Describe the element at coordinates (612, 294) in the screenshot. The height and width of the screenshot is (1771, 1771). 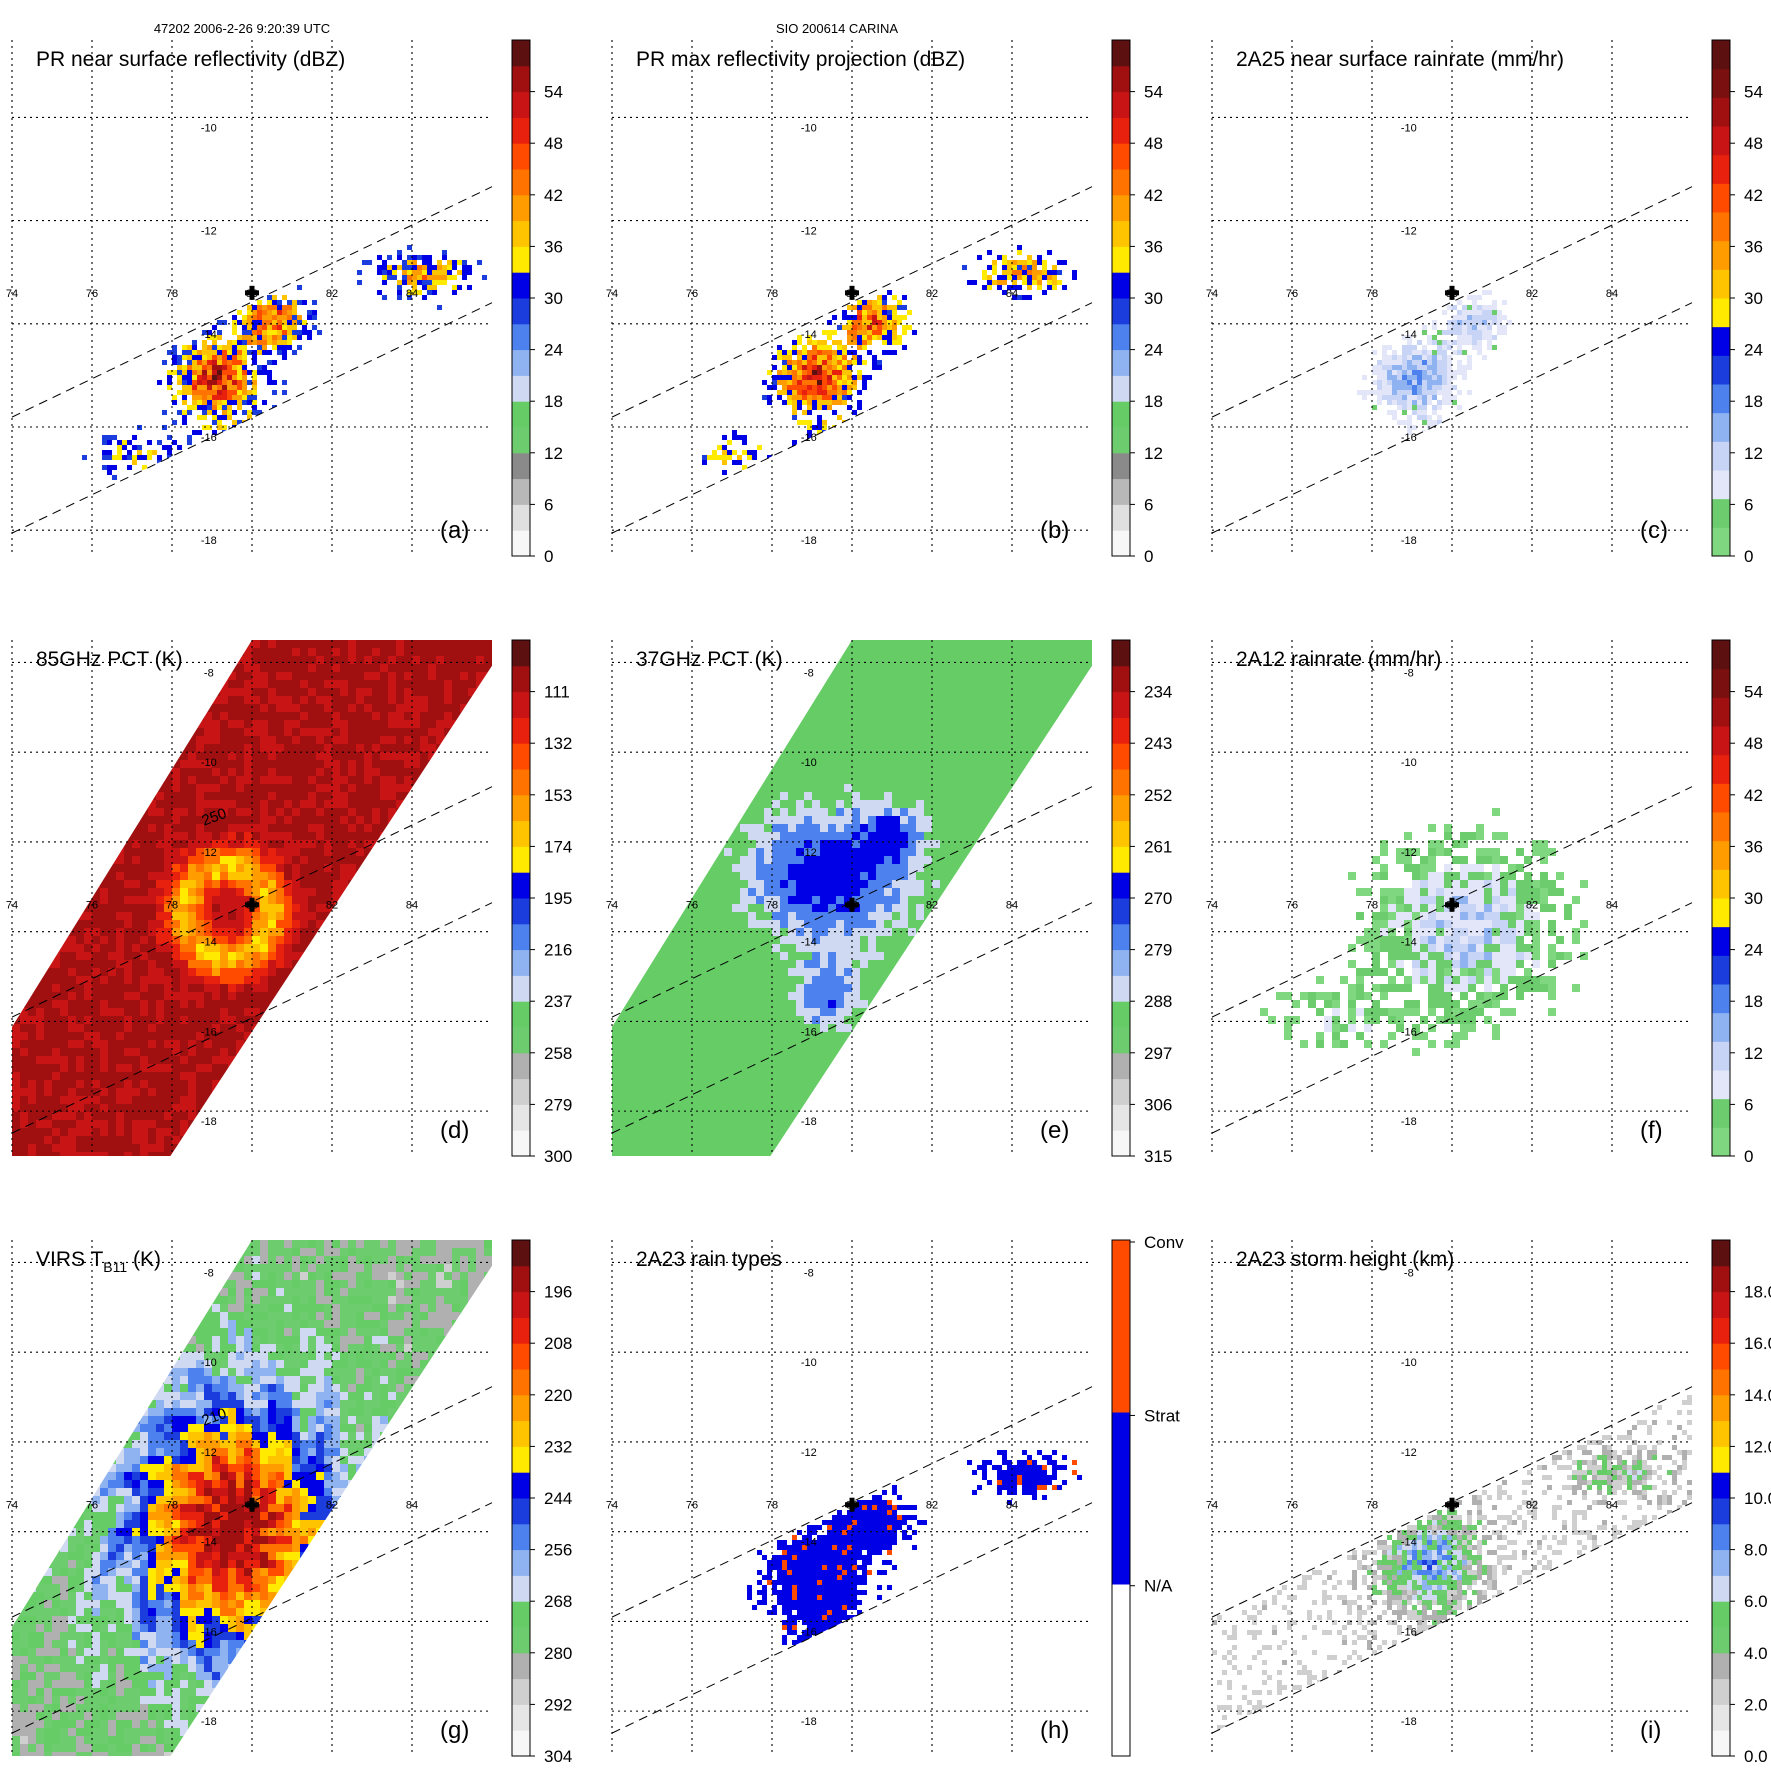
I see `lon-label: 74` at that location.